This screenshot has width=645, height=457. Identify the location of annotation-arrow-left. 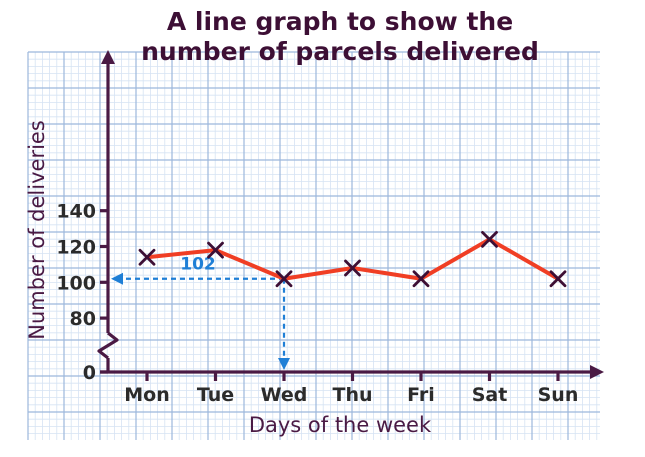
(117, 278).